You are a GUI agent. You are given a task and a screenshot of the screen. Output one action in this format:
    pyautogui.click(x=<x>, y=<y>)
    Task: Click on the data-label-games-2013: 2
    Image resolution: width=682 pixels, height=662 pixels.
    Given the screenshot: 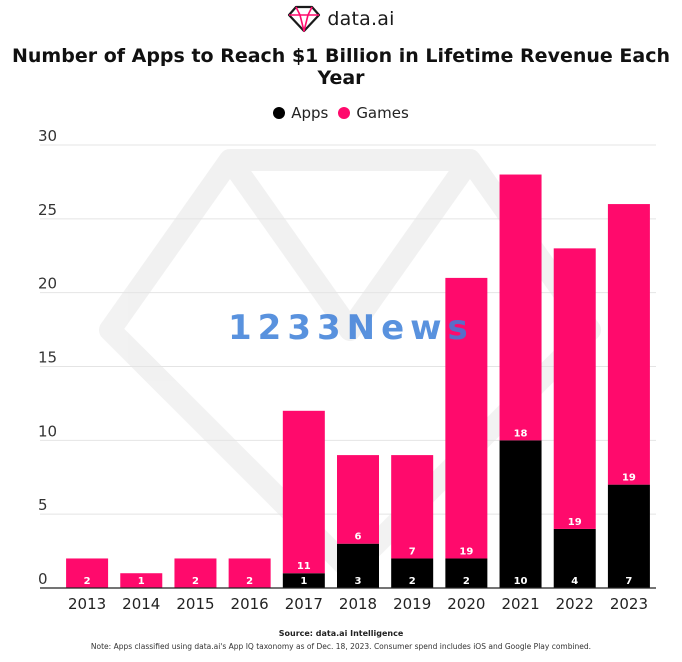 What is the action you would take?
    pyautogui.click(x=87, y=581)
    